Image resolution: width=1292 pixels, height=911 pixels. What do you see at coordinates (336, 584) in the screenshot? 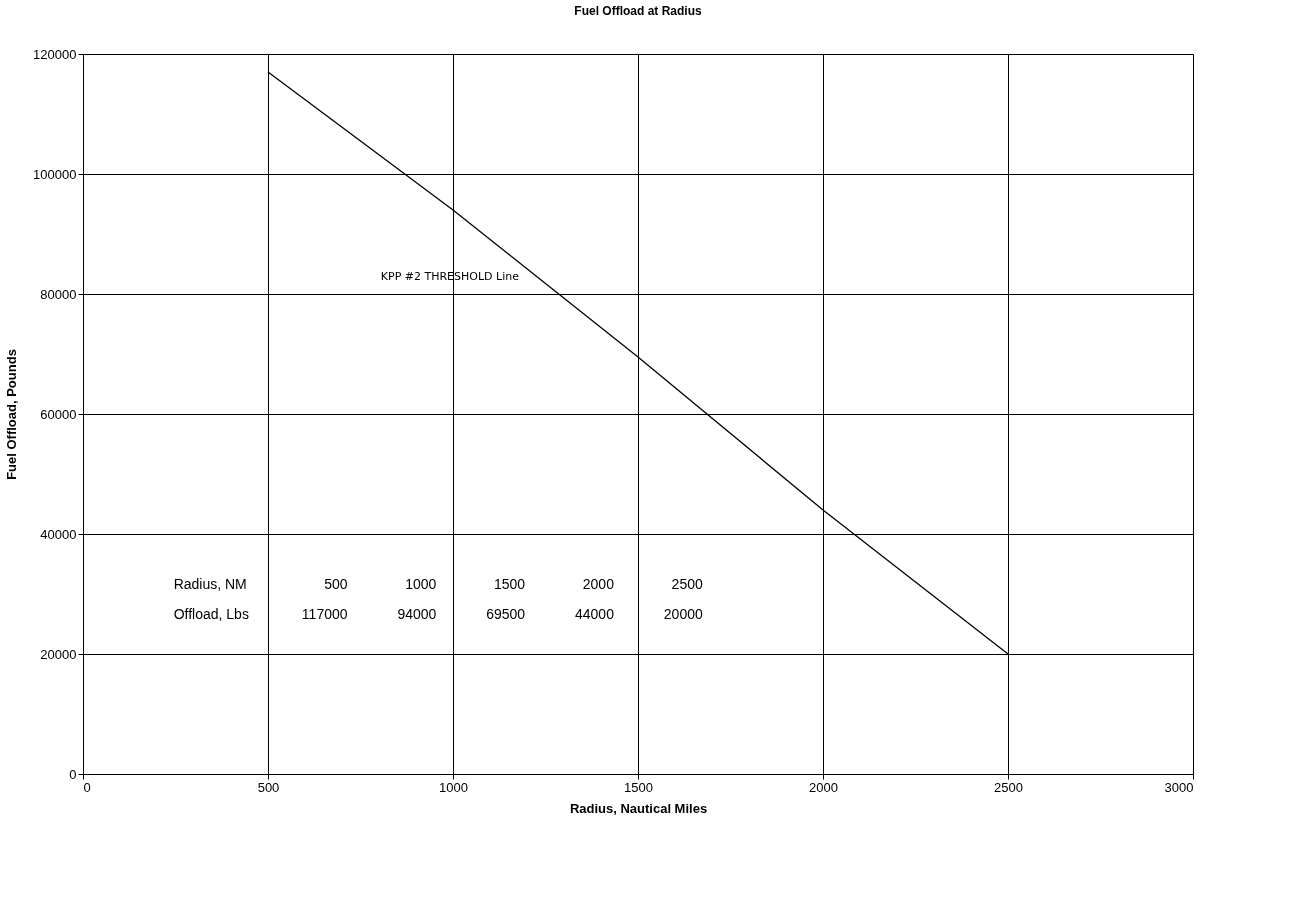
I see `annotation: 500` at bounding box center [336, 584].